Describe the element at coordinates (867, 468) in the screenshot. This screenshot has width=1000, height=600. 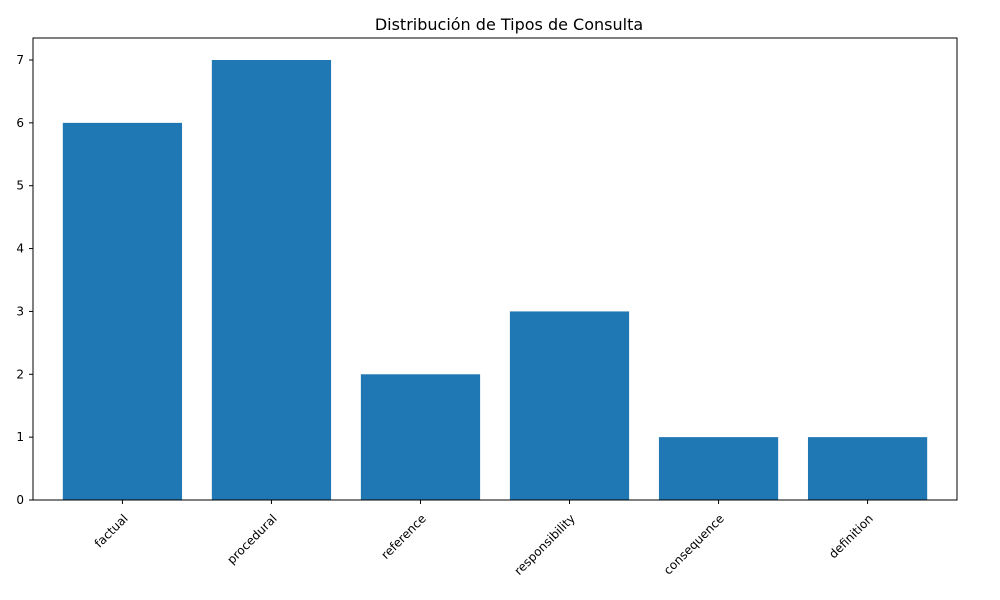
I see `bar-definition` at that location.